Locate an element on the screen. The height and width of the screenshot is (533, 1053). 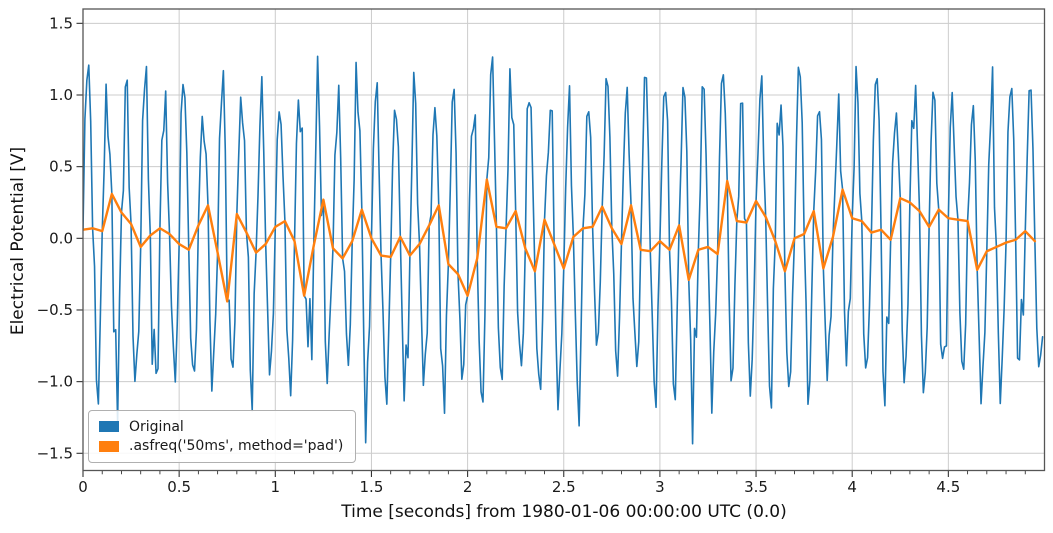
legend-item-resampled: .asfreq('50ms', method='pad') is located at coordinates (222, 446).